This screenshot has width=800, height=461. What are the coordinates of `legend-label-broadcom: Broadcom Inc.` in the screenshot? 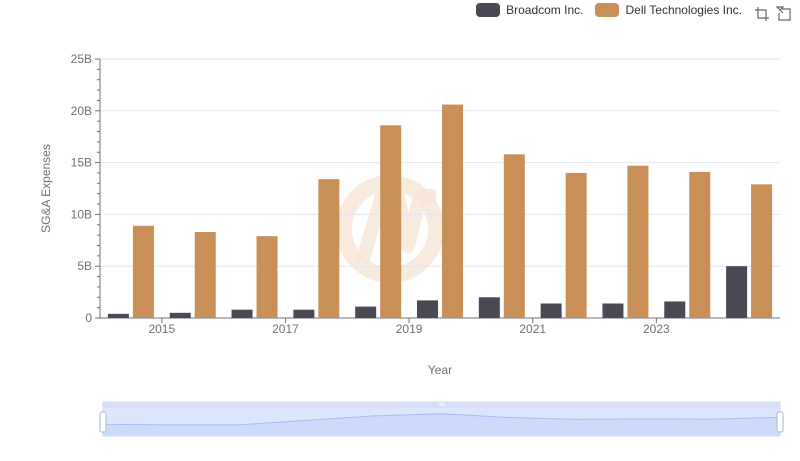 It's located at (545, 10).